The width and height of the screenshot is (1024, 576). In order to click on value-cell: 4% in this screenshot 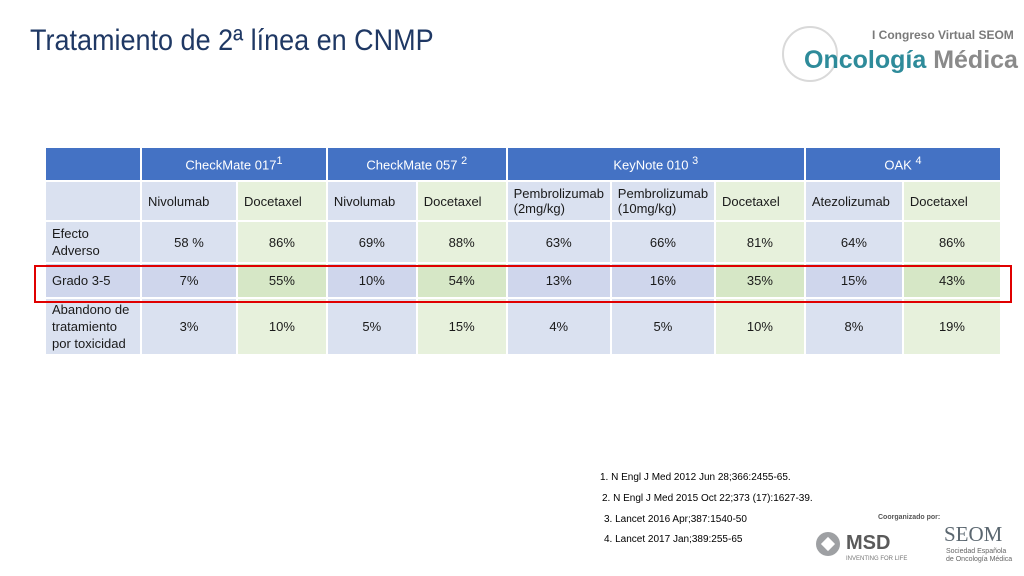, I will do `click(558, 326)`.